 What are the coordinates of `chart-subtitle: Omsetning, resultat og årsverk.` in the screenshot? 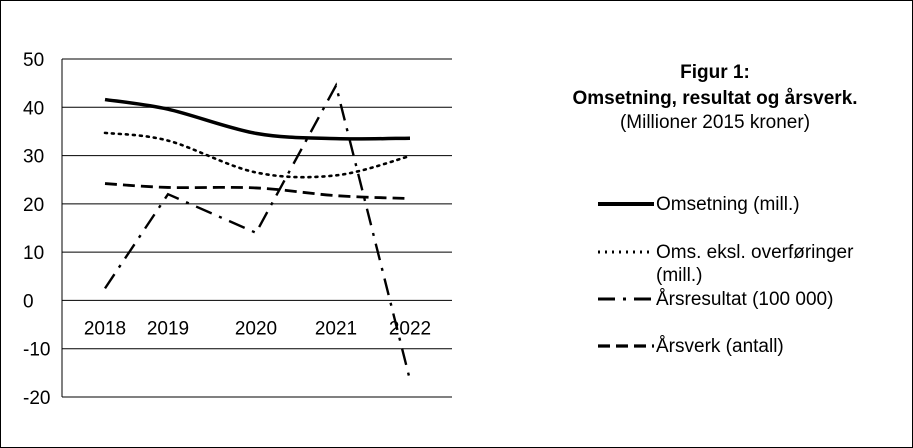 It's located at (714, 98).